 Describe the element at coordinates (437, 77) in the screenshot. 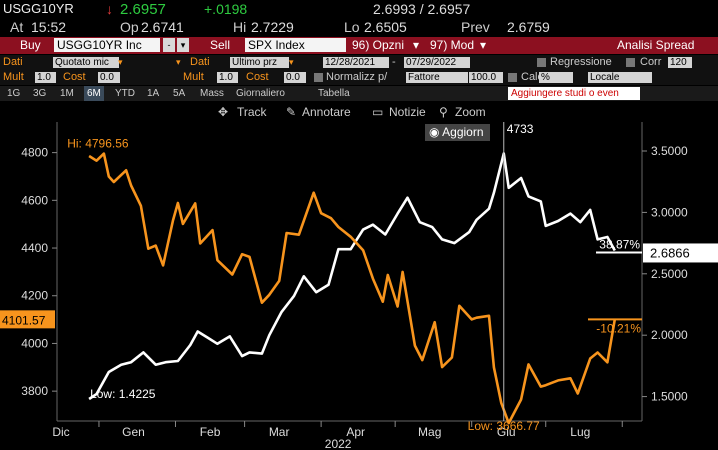

I see `normalize-select: Fattore` at that location.